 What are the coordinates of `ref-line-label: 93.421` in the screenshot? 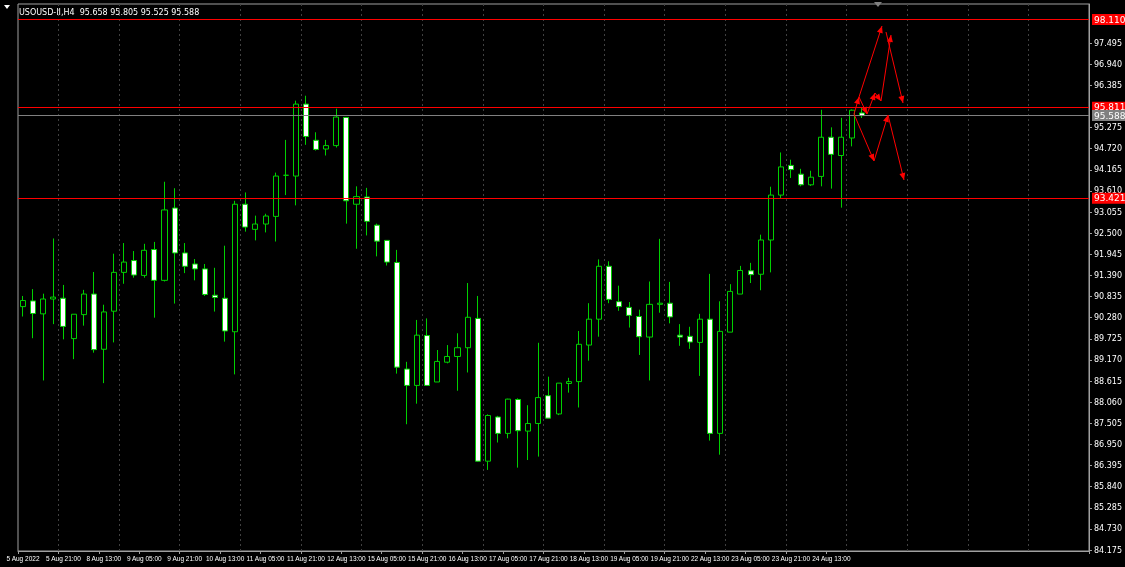 It's located at (1109, 198).